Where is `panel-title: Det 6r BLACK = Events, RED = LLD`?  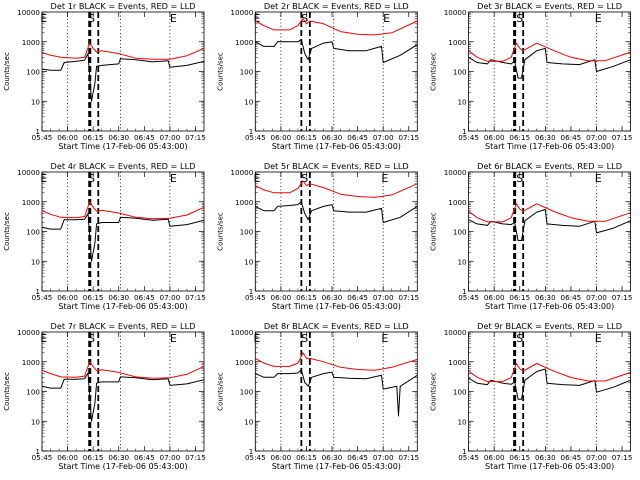
panel-title: Det 6r BLACK = Events, RED = LLD is located at coordinates (549, 166).